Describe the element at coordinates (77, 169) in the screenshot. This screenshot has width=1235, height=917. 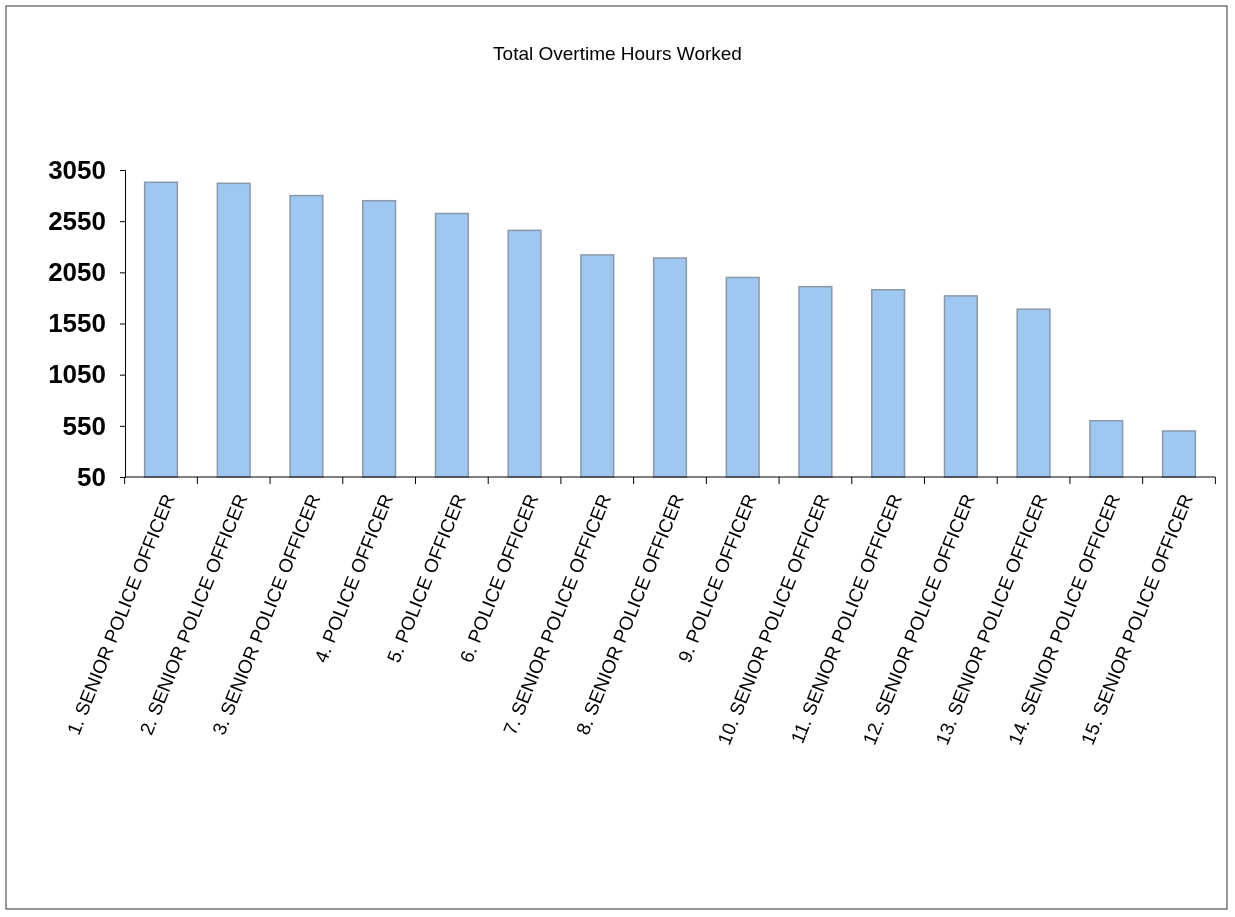
I see `y-tick-label: 3050` at that location.